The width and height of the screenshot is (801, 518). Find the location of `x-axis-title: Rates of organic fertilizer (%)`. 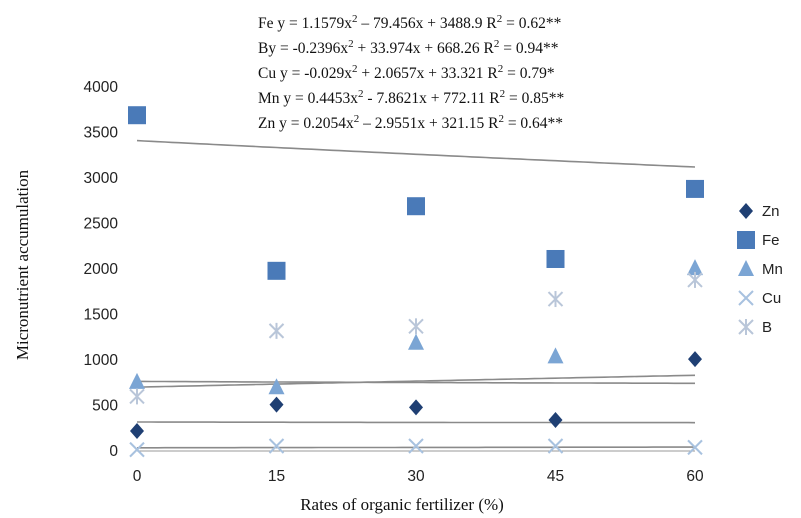

x-axis-title: Rates of organic fertilizer (%) is located at coordinates (402, 504).